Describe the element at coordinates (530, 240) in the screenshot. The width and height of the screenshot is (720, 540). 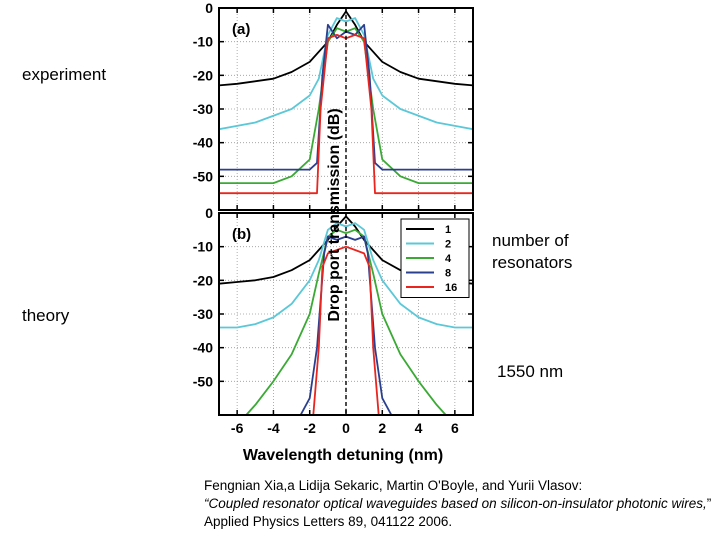
I see `resonators-label-line1: number of` at that location.